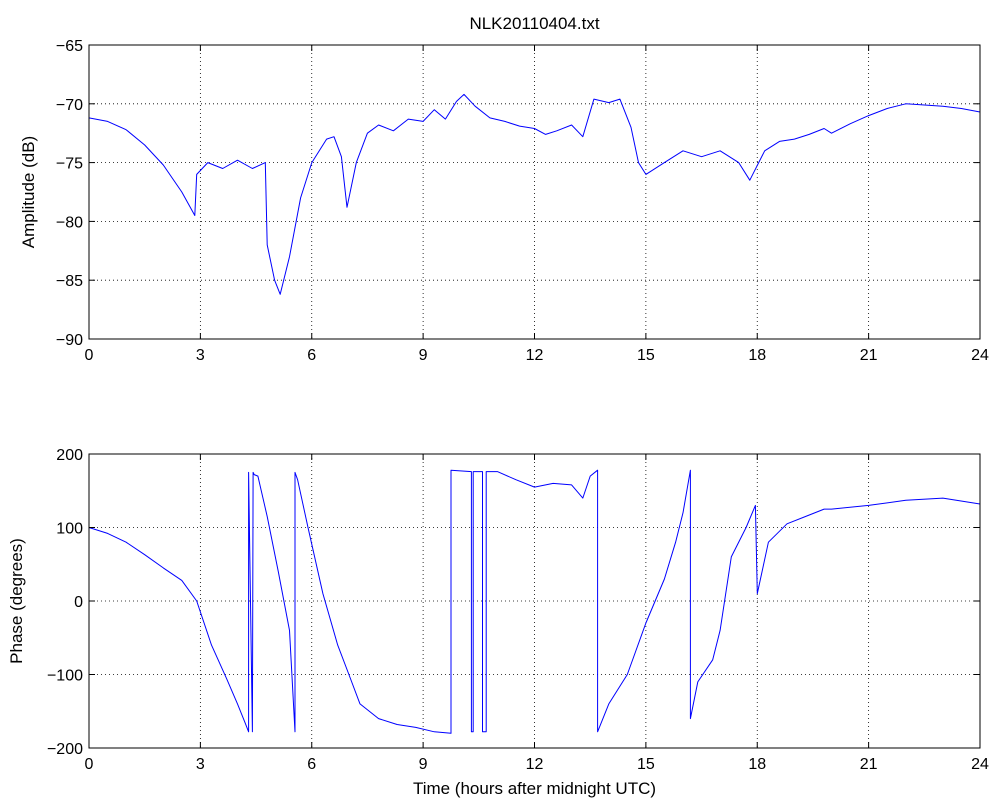  I want to click on phase-x-tick-label: 15, so click(646, 764).